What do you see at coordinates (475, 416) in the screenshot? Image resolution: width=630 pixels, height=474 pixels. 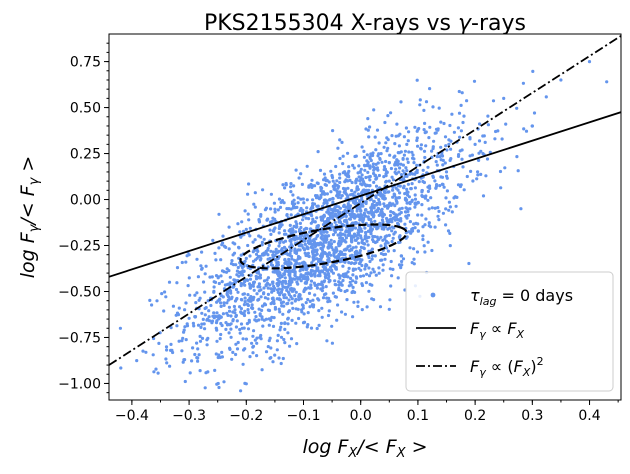 I see `x-tick-label: 0.2` at bounding box center [475, 416].